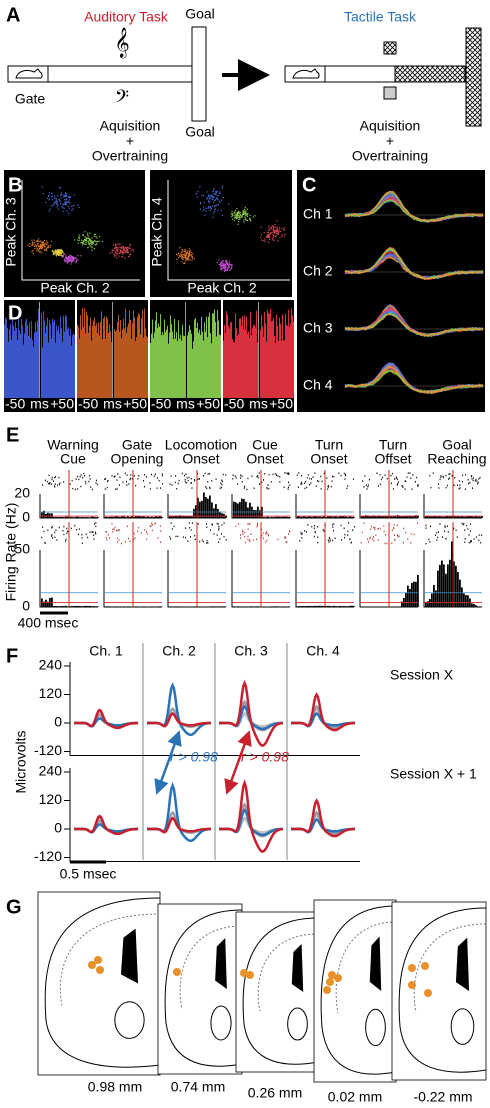  Describe the element at coordinates (414, 324) in the screenshot. I see `trace` at that location.